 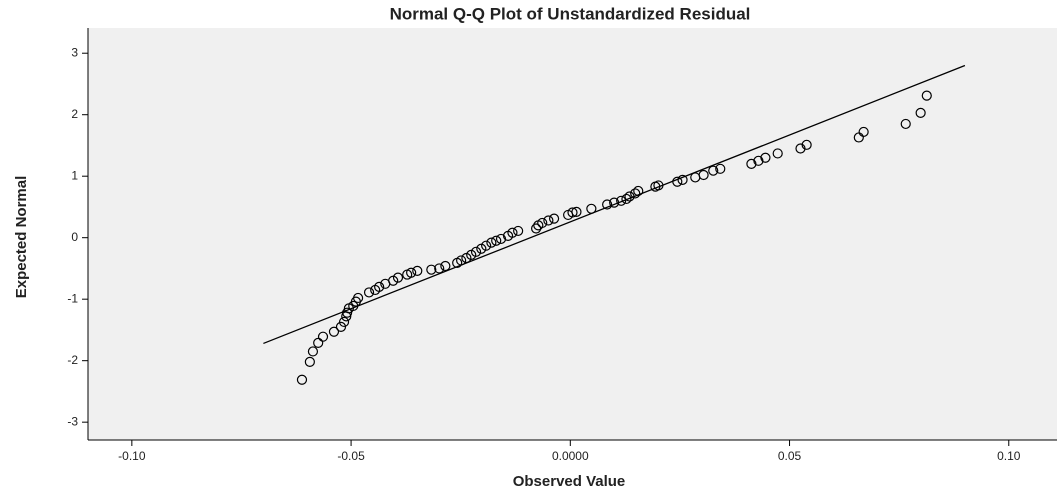 What do you see at coordinates (72, 421) in the screenshot?
I see `y-tick-label: -3` at bounding box center [72, 421].